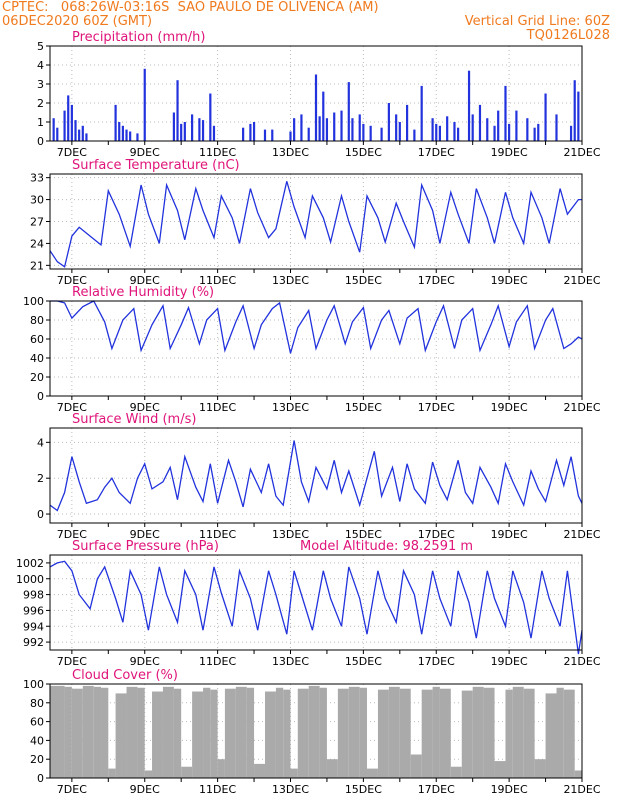  What do you see at coordinates (40, 141) in the screenshot?
I see `precip-ytick: 0` at bounding box center [40, 141].